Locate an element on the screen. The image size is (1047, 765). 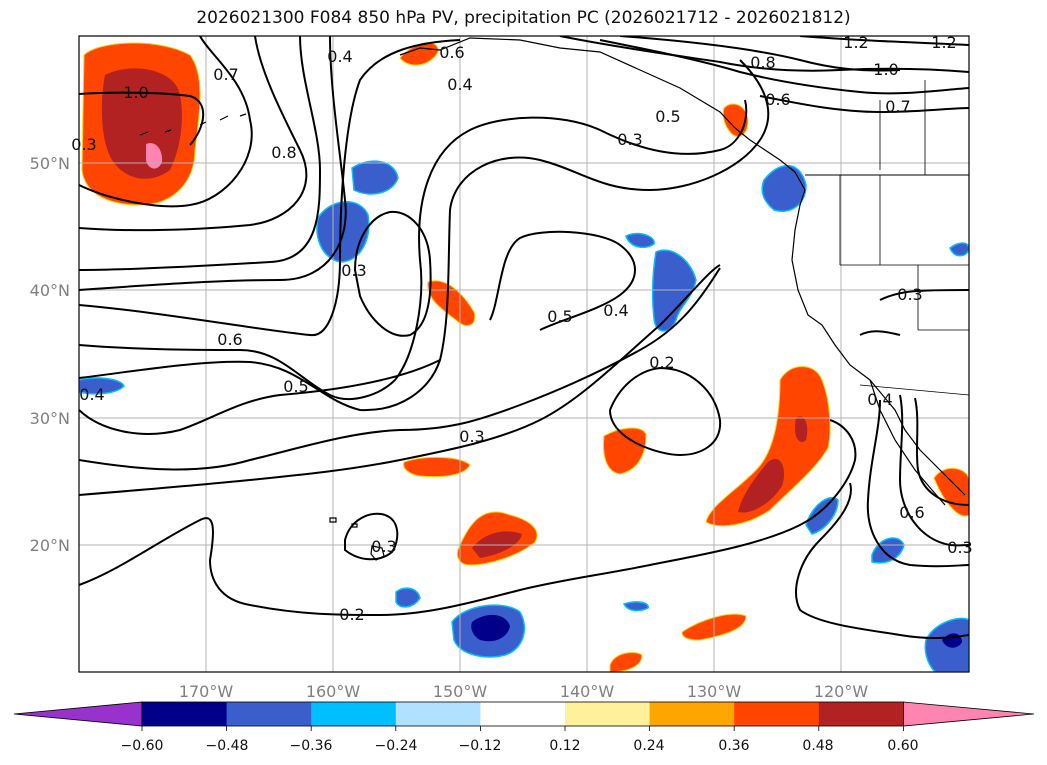
lat-label: 20°N is located at coordinates (50, 545).